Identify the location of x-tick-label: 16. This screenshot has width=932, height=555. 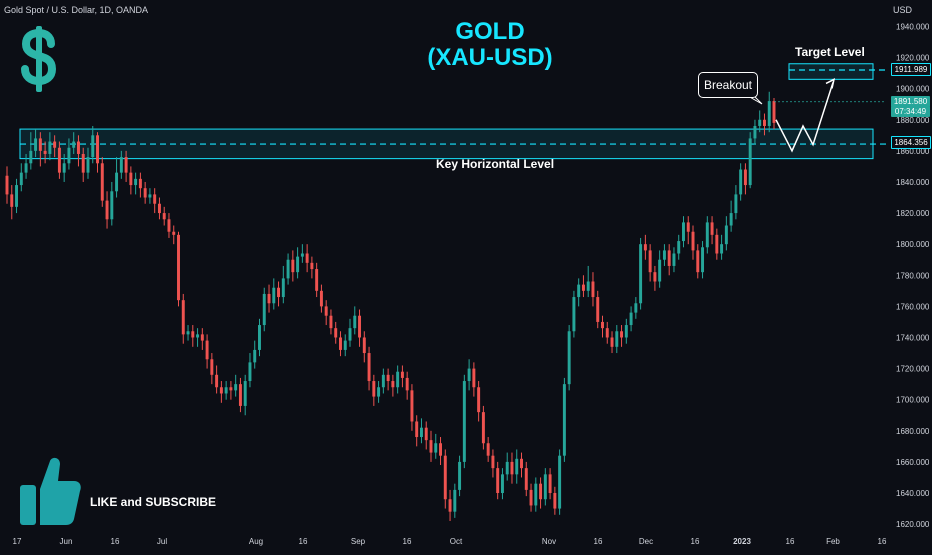
(695, 541).